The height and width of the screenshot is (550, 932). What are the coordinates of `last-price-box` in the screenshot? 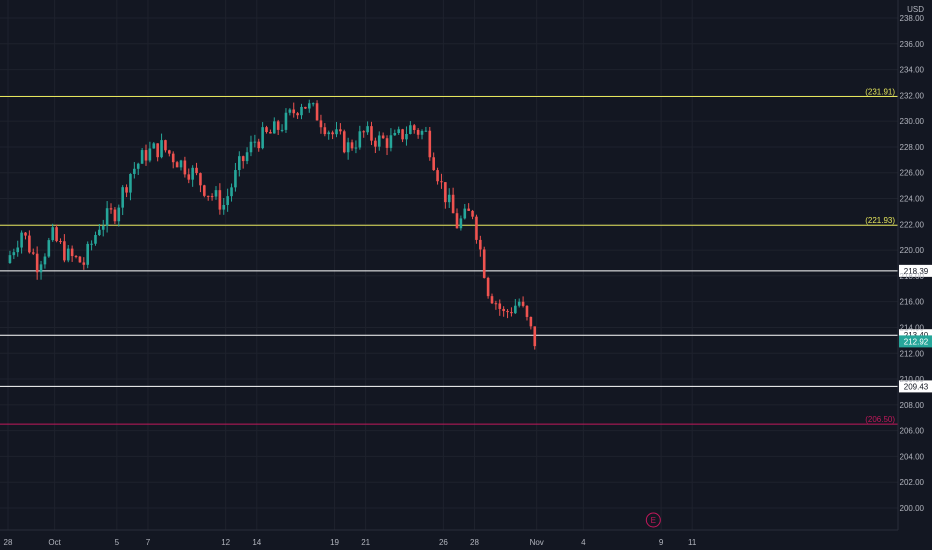 It's located at (915, 341).